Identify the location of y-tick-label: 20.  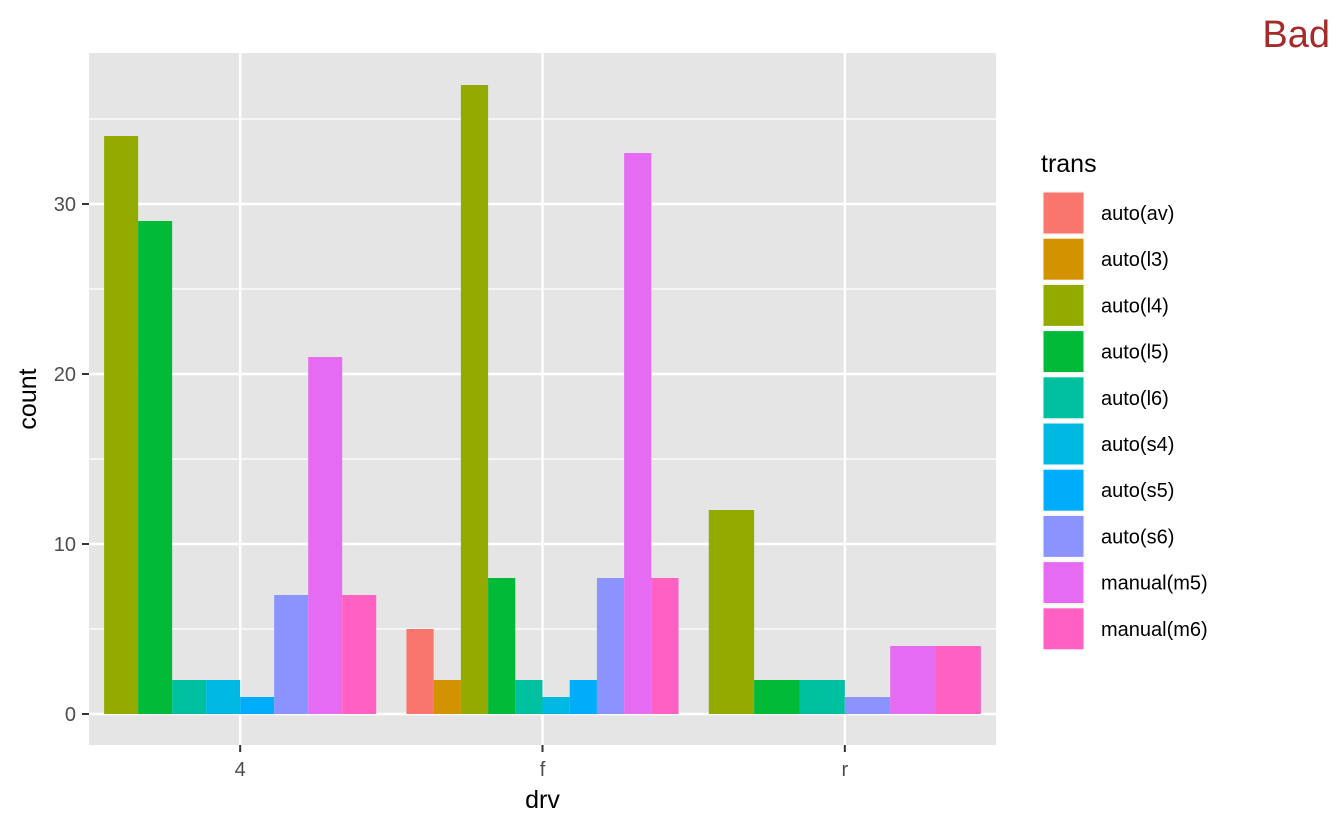
(65, 375).